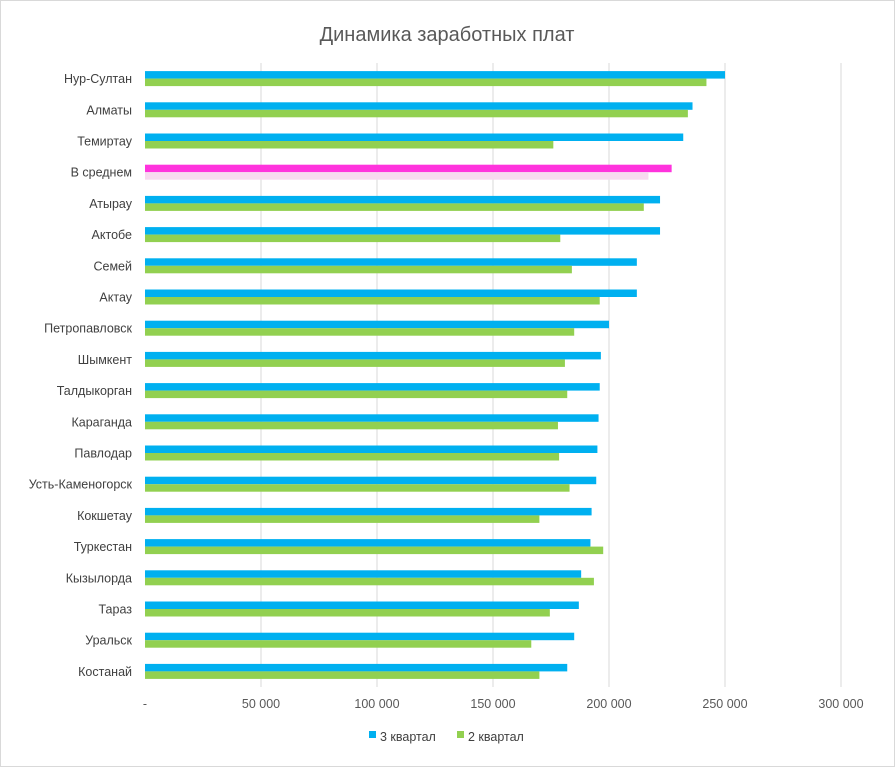 This screenshot has height=767, width=895. What do you see at coordinates (496, 737) in the screenshot?
I see `legend-label: 2 квартал` at bounding box center [496, 737].